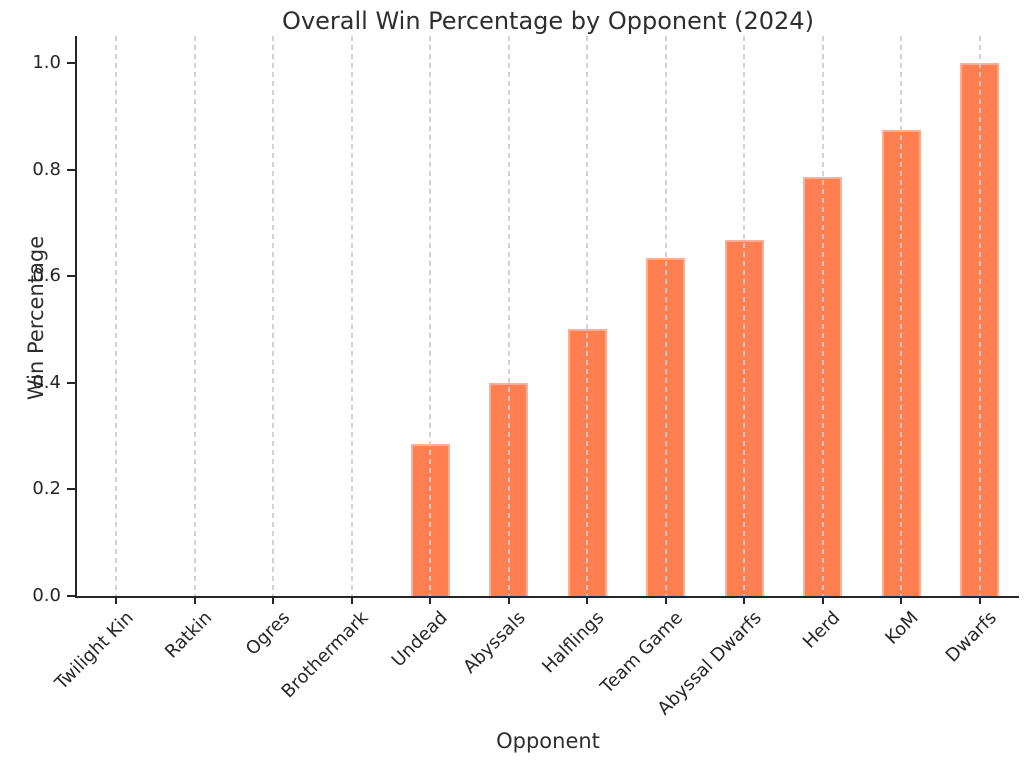  What do you see at coordinates (548, 741) in the screenshot?
I see `x-axis-label: Opponent` at bounding box center [548, 741].